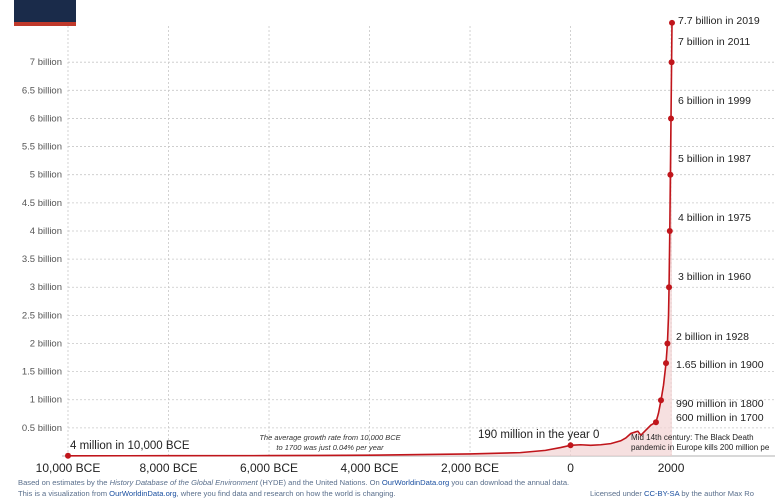  Describe the element at coordinates (714, 159) in the screenshot. I see `point-annotation: 5 billion in 1987` at that location.